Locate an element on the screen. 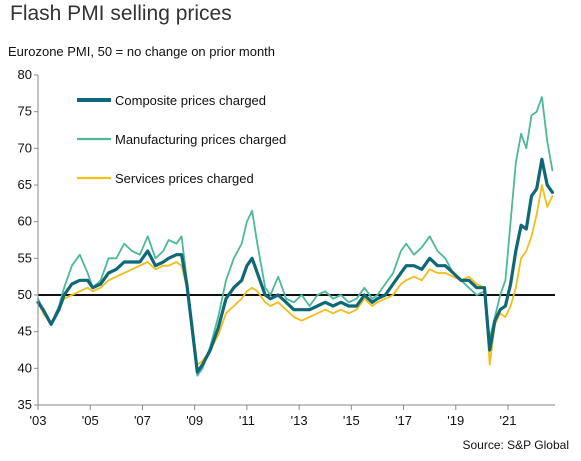  x-tick-'21: '21 is located at coordinates (508, 416).